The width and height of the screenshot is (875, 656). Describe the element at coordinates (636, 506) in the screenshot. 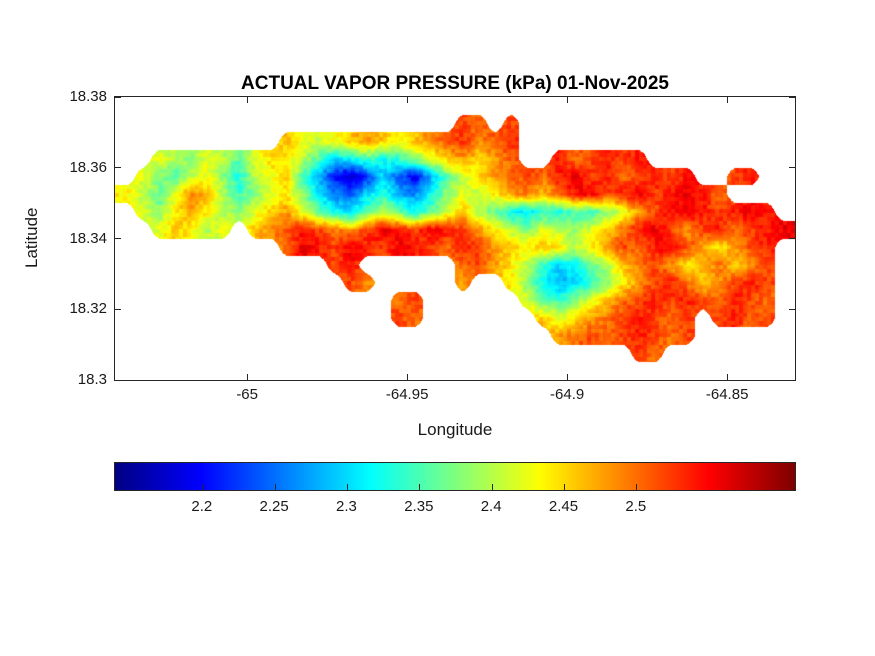

I see `colorbar-tick-label: 2.5` at that location.